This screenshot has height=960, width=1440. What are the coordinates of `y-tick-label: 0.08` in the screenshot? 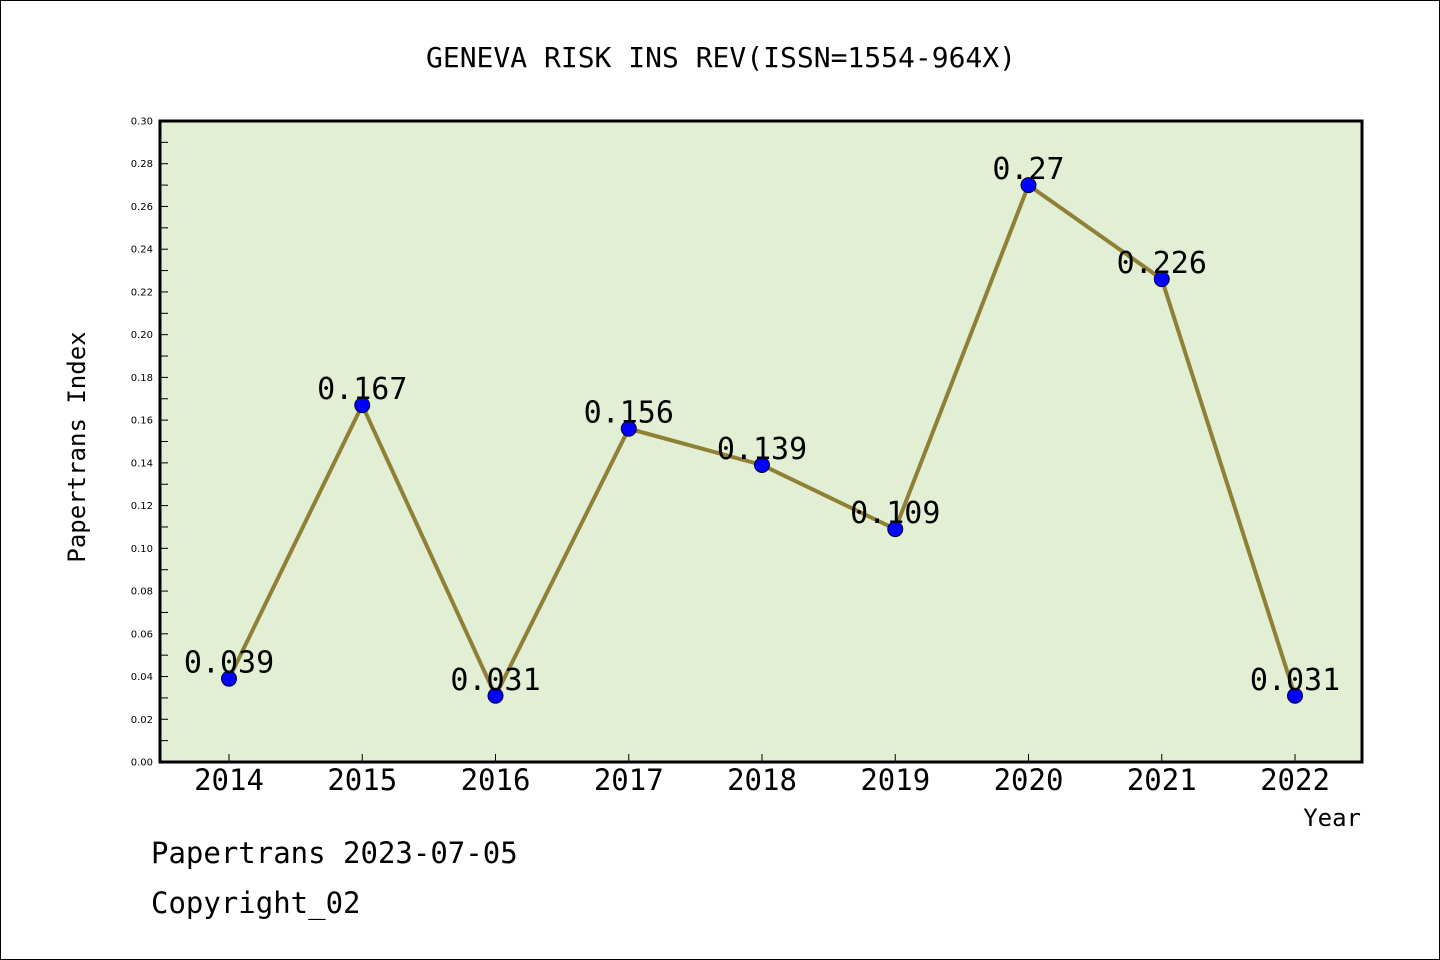 It's located at (142, 592).